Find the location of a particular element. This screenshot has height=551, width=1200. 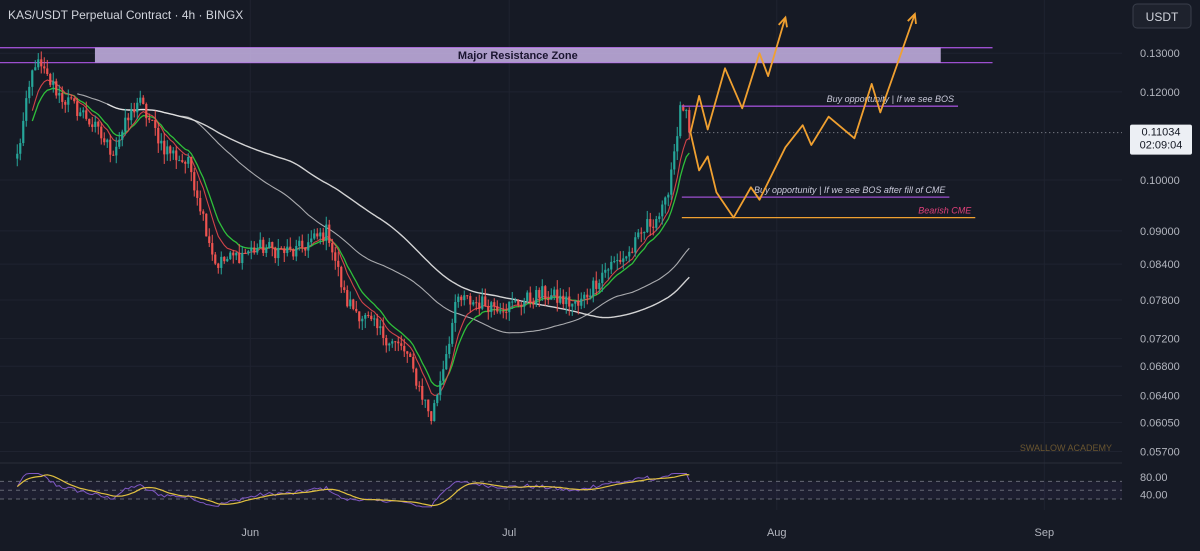

projection-path is located at coordinates (802, 116).